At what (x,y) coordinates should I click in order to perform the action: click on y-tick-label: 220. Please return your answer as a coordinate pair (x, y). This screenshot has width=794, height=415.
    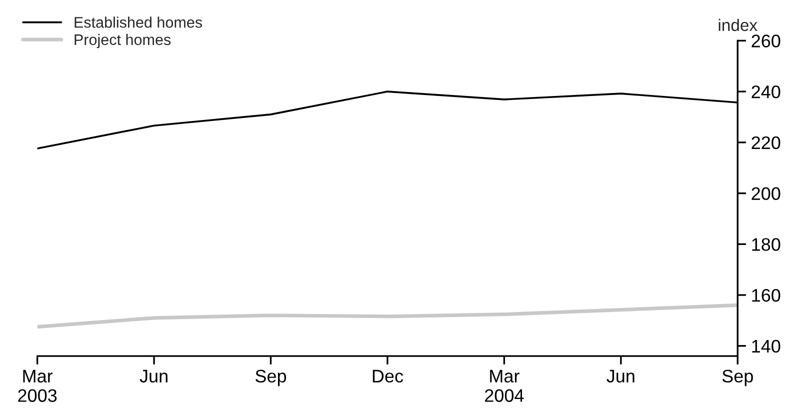
    Looking at the image, I should click on (766, 143).